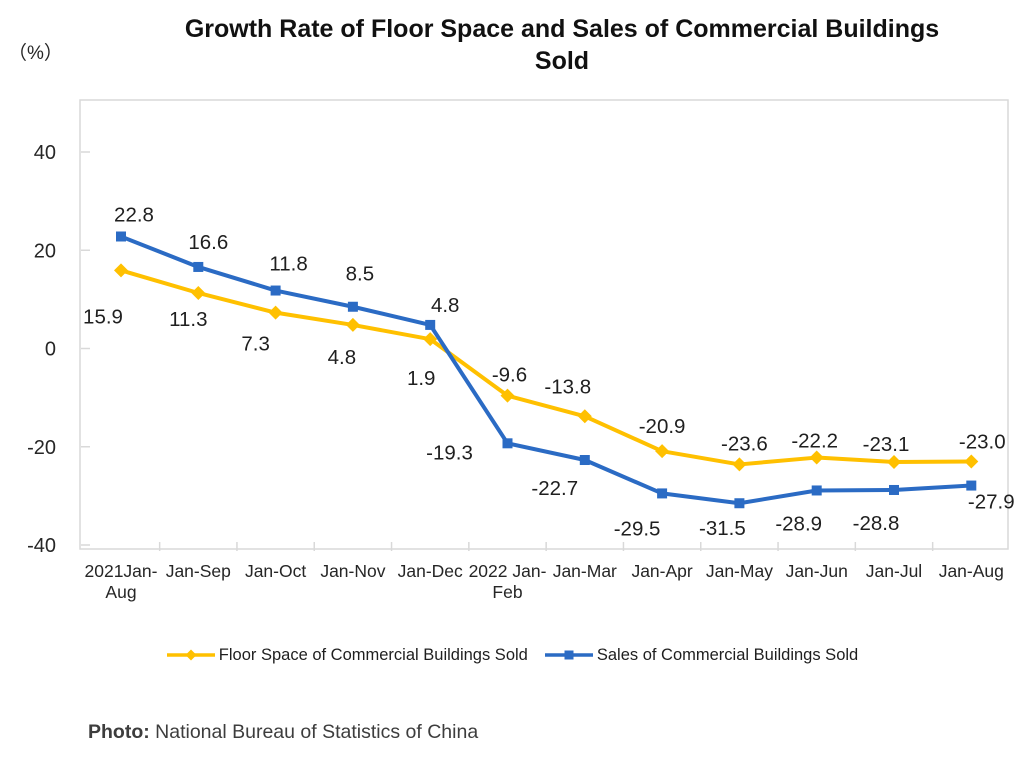 This screenshot has height=762, width=1024. I want to click on svg-text: -9.6, so click(509, 375).